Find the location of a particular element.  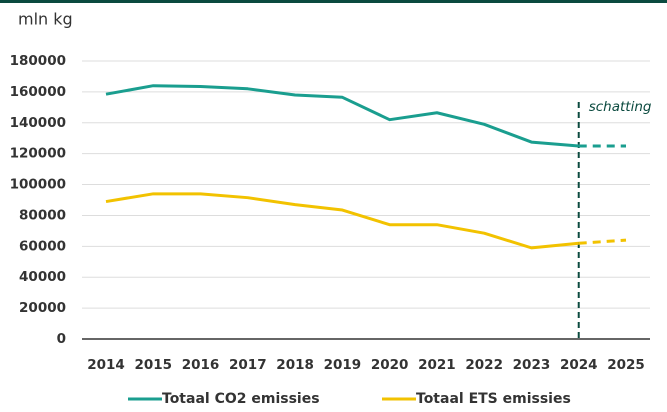

annotation: schatting is located at coordinates (620, 107).